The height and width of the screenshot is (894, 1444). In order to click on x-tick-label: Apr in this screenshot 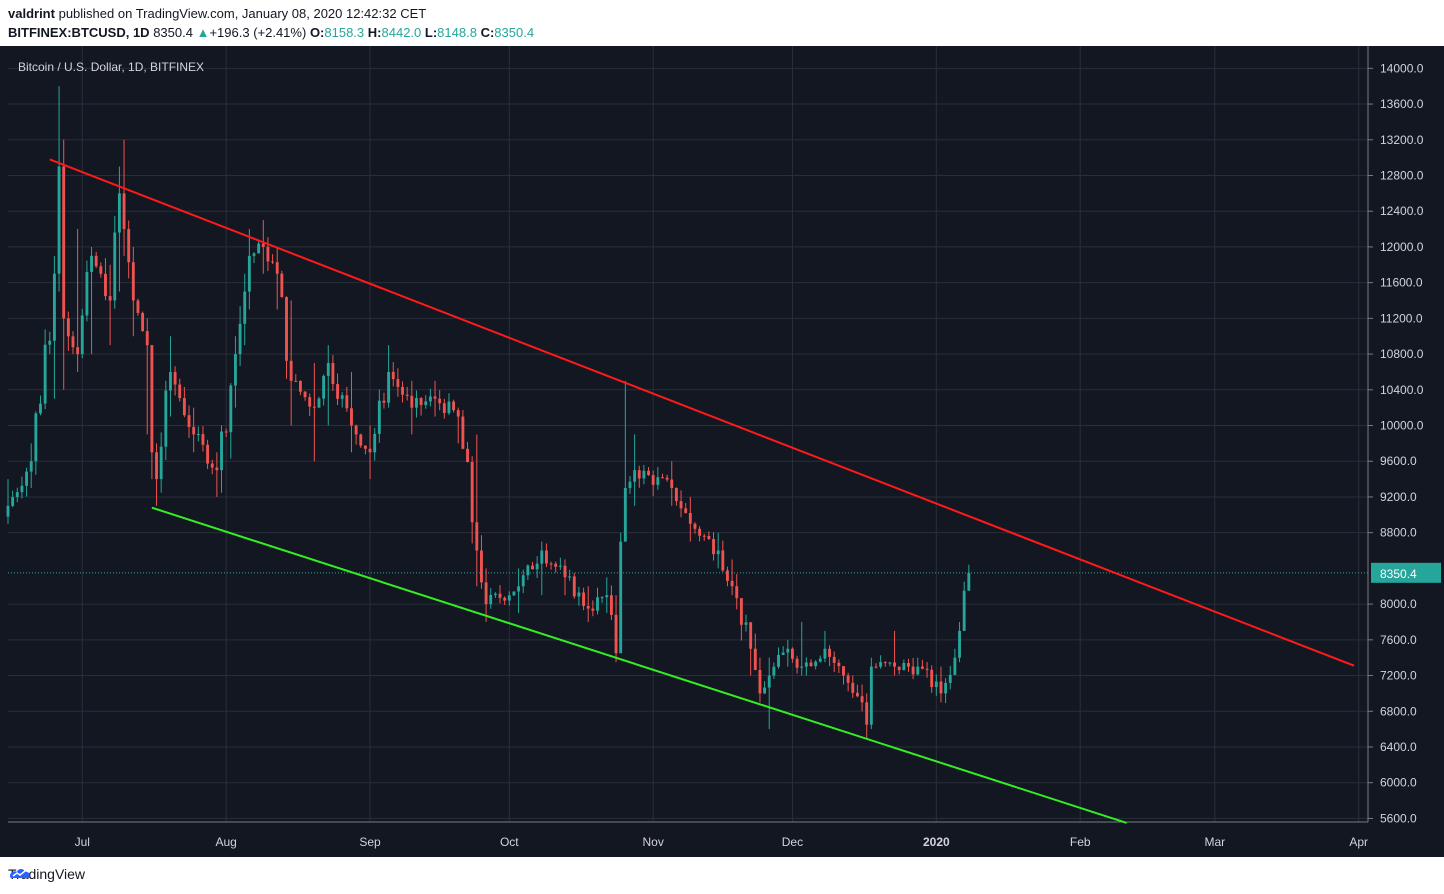, I will do `click(1358, 842)`.